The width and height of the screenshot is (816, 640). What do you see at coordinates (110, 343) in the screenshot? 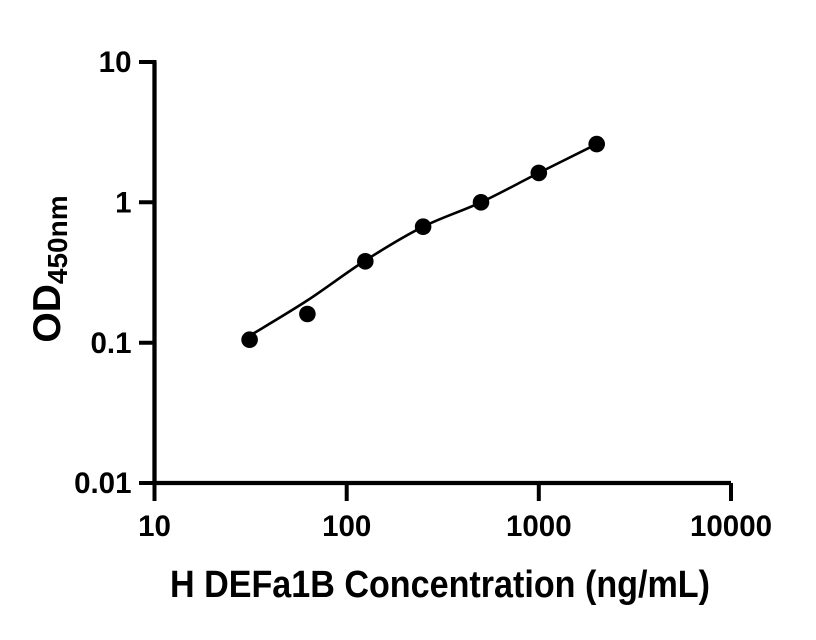
I see `y-tick-label: 0.1` at bounding box center [110, 343].